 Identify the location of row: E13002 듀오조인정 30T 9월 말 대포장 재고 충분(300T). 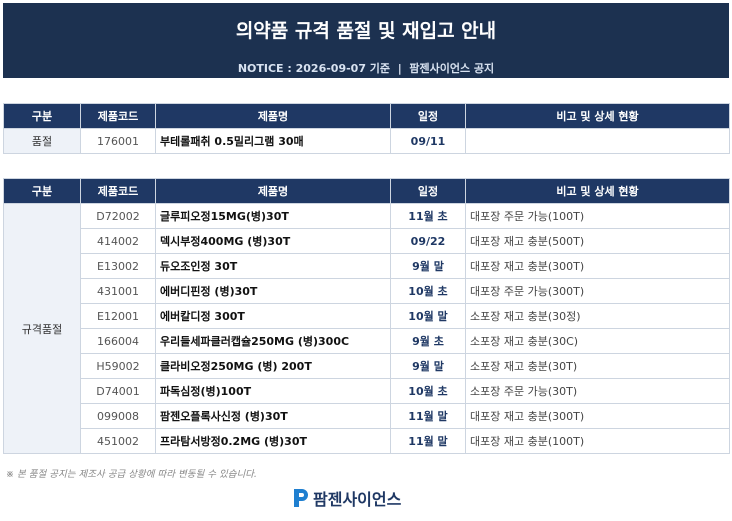
(367, 266).